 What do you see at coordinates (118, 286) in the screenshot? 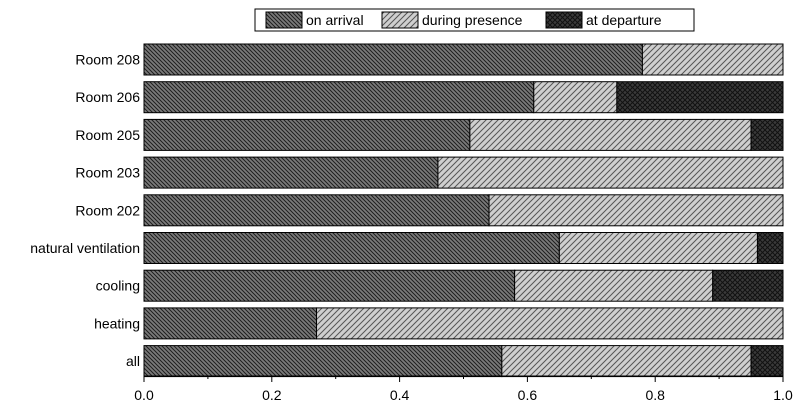
I see `category-label-cooling: cooling` at bounding box center [118, 286].